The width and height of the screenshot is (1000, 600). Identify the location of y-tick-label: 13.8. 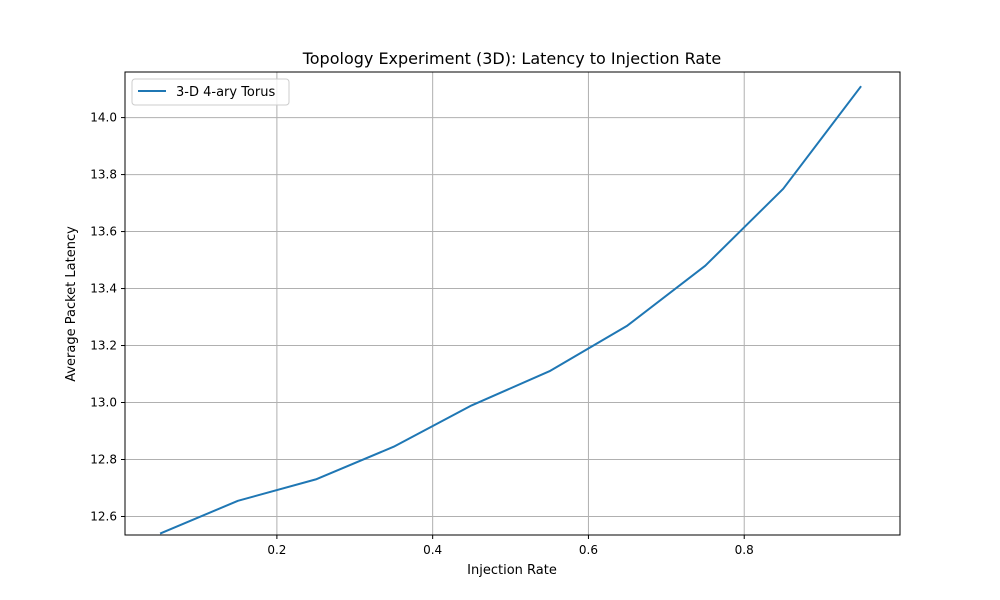
(103, 175).